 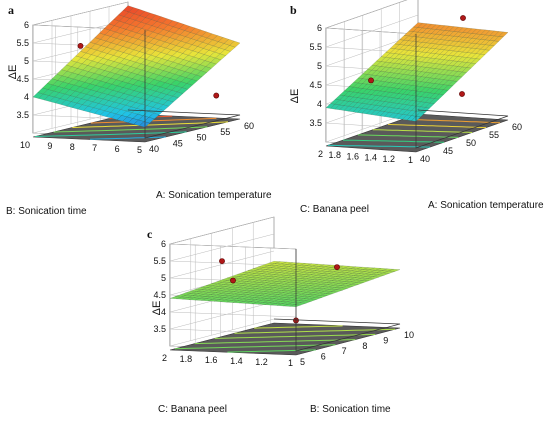 I want to click on x-tick-label: 9, so click(x=385, y=340).